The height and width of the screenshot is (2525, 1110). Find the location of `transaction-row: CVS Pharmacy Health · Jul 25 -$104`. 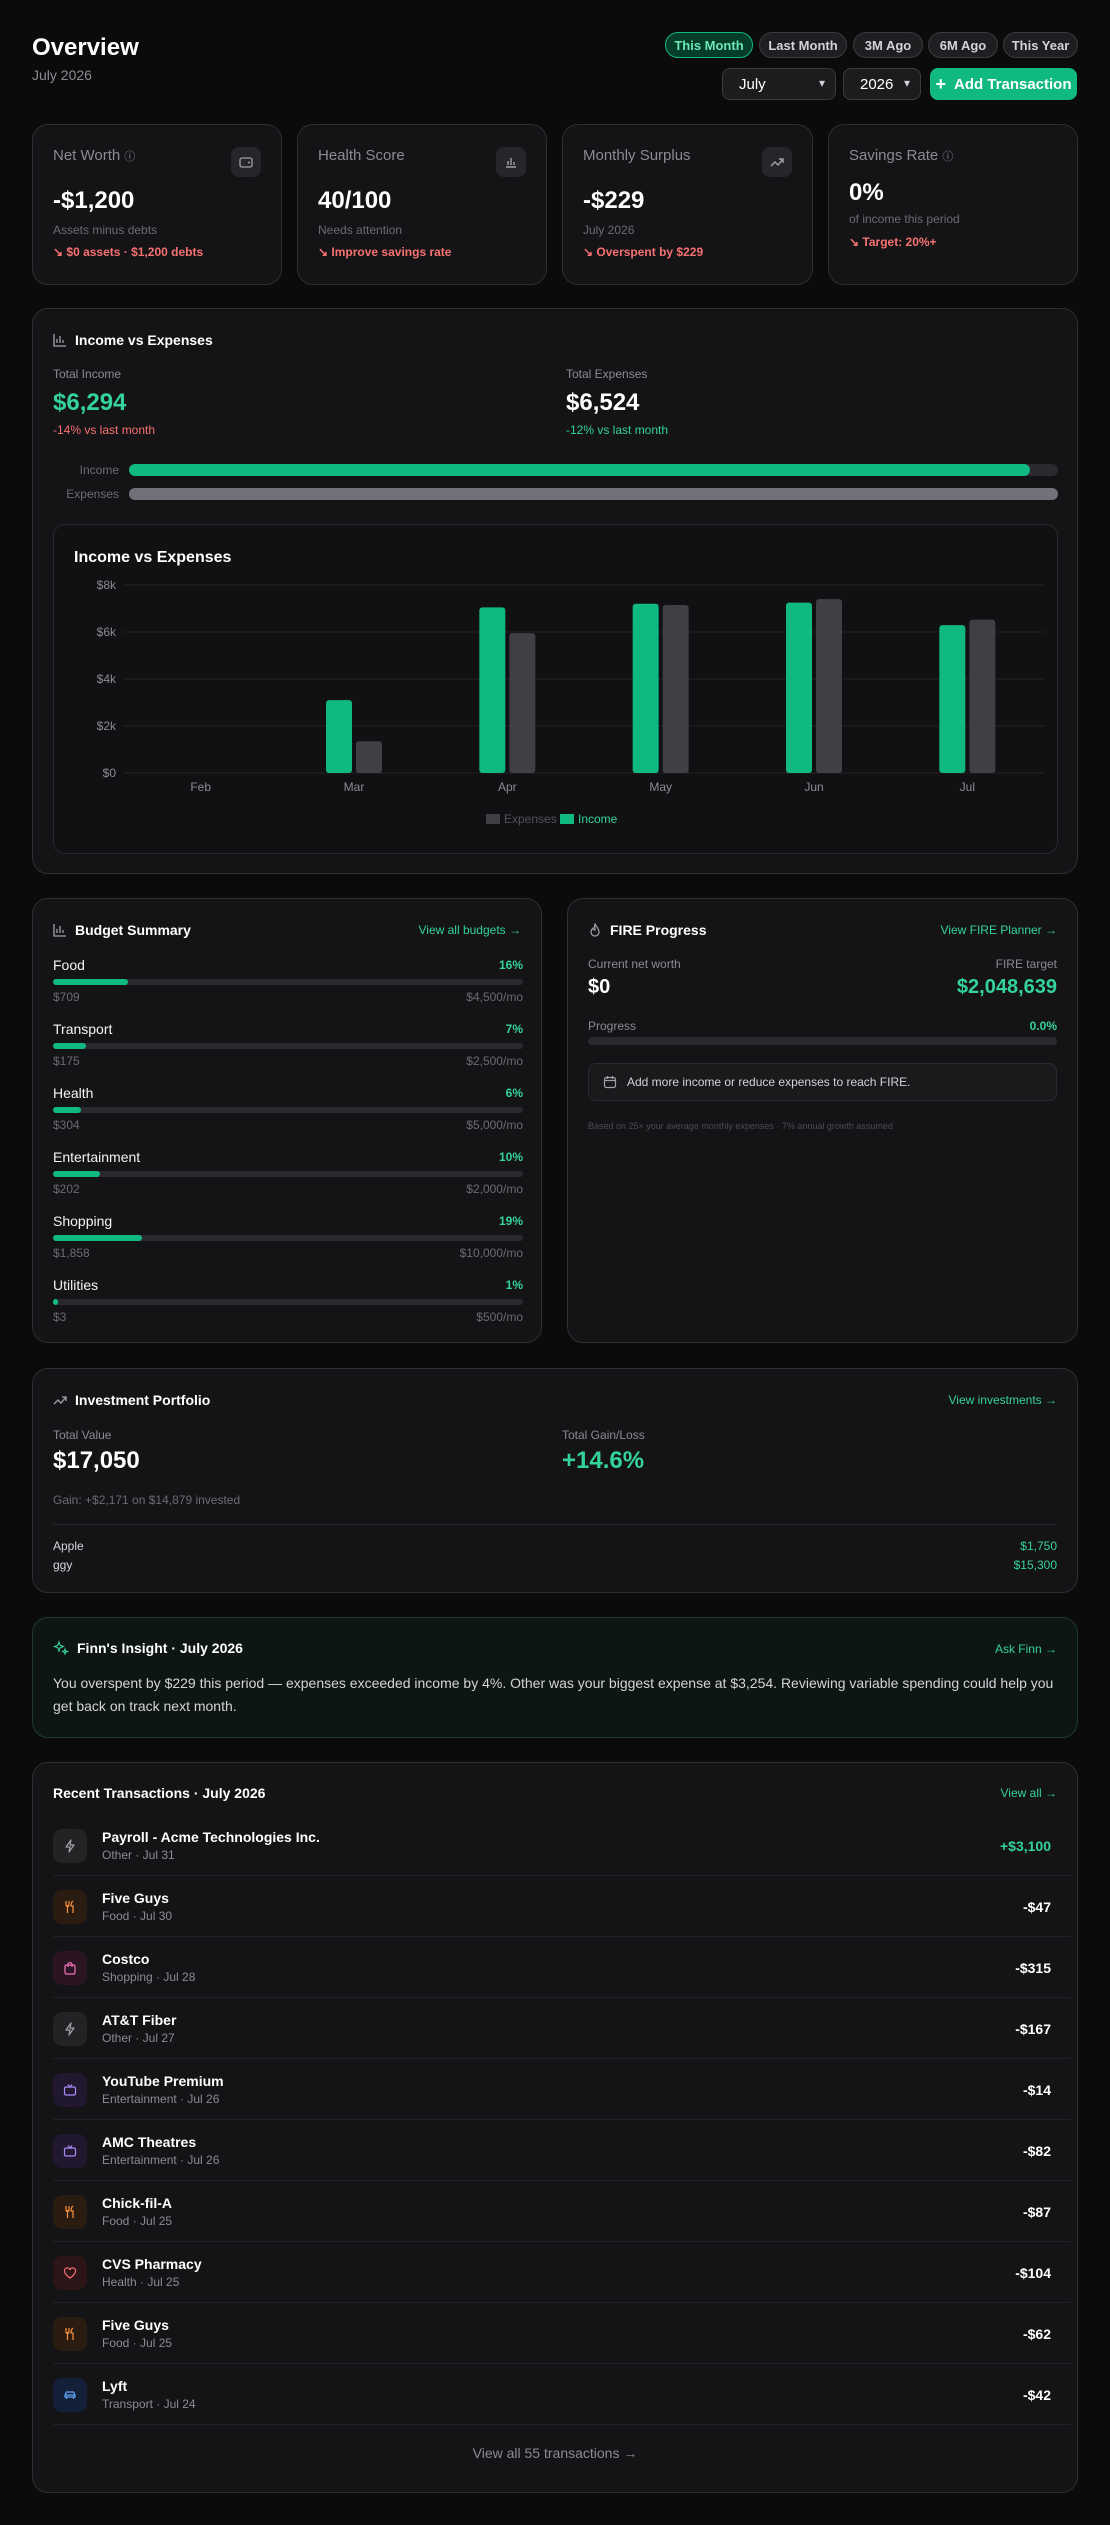

transaction-row: CVS Pharmacy Health · Jul 25 -$104 is located at coordinates (562, 2272).